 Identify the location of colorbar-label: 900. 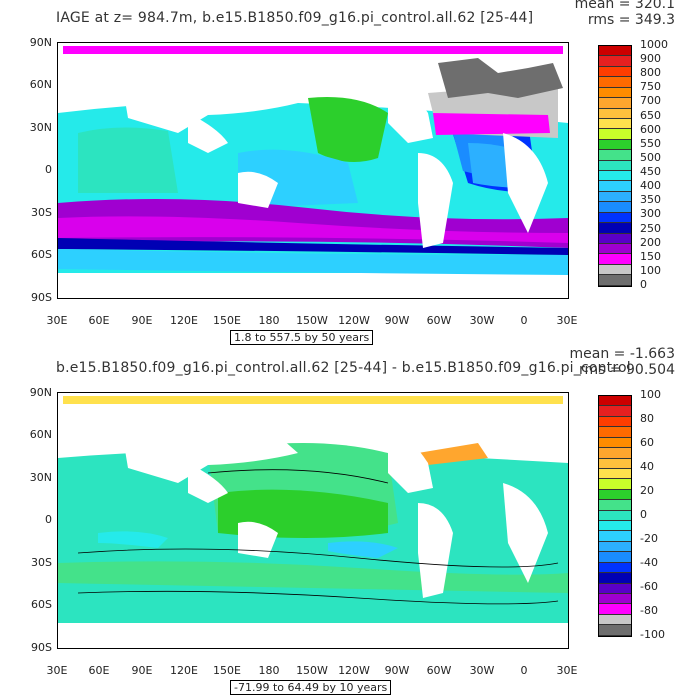
(650, 59).